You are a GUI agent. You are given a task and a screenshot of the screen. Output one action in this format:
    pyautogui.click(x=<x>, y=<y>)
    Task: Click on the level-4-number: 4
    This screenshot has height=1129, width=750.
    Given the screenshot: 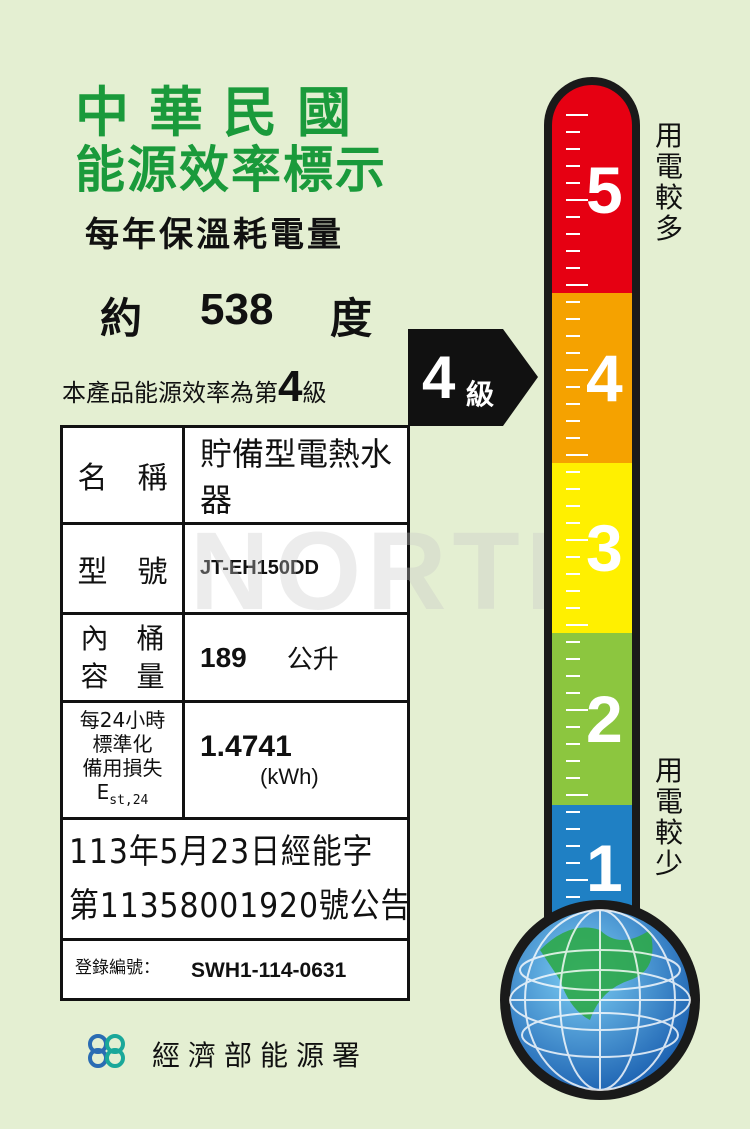 What is the action you would take?
    pyautogui.click(x=604, y=378)
    